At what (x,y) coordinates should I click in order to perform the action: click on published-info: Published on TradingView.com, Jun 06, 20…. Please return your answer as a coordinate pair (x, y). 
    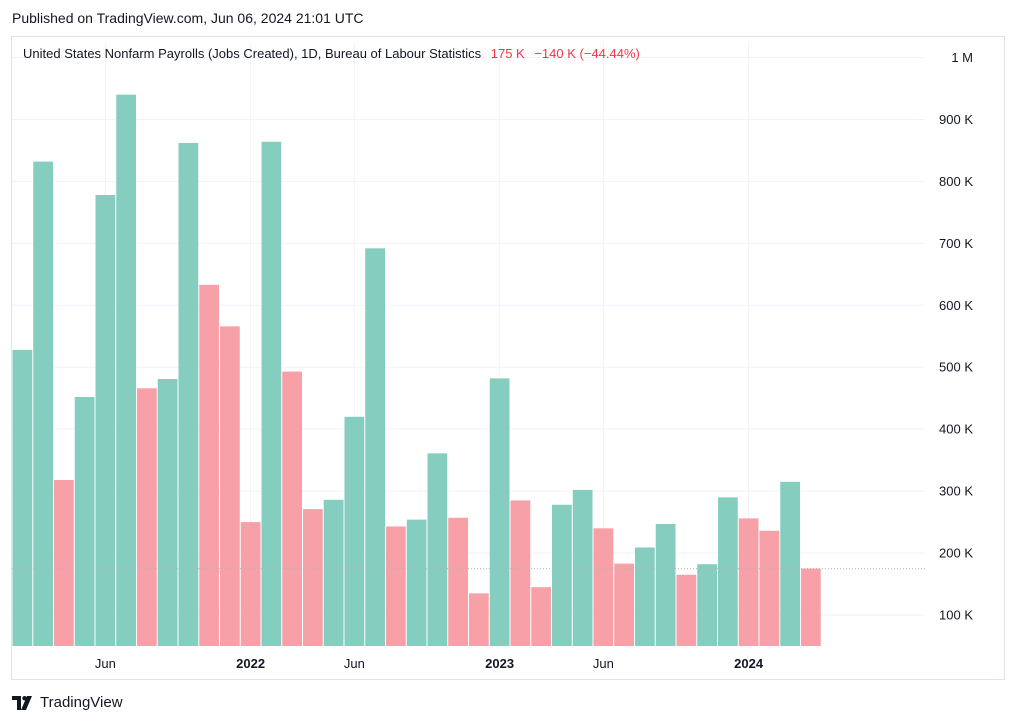
    Looking at the image, I should click on (188, 18).